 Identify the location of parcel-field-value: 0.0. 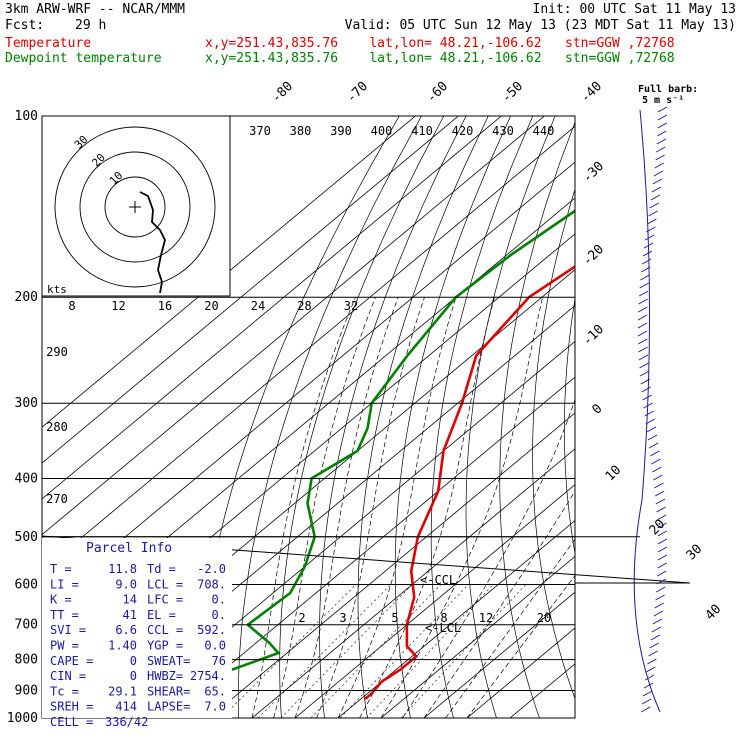
(215, 646).